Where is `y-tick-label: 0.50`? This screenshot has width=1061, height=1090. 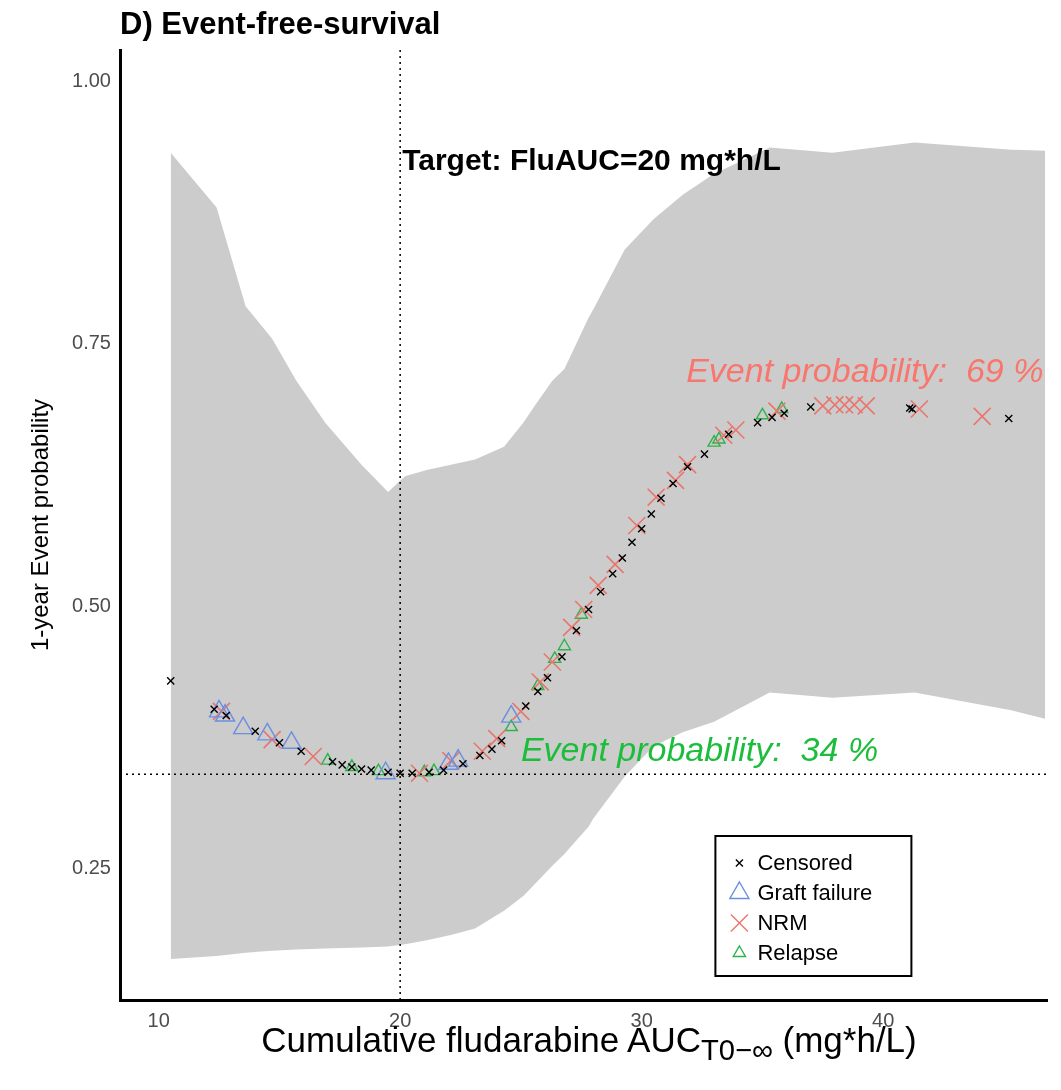
y-tick-label: 0.50 is located at coordinates (91, 604).